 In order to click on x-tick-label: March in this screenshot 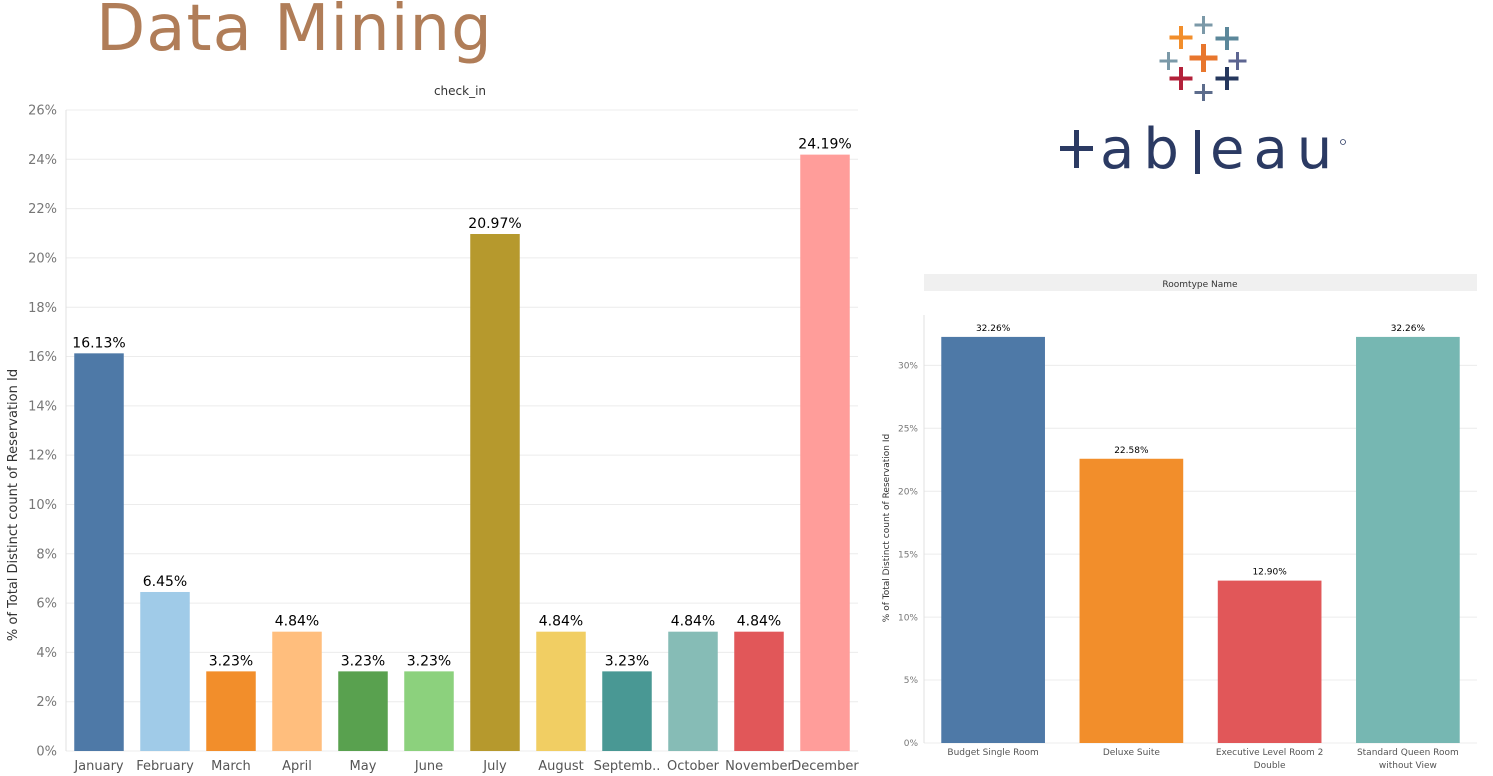, I will do `click(231, 766)`.